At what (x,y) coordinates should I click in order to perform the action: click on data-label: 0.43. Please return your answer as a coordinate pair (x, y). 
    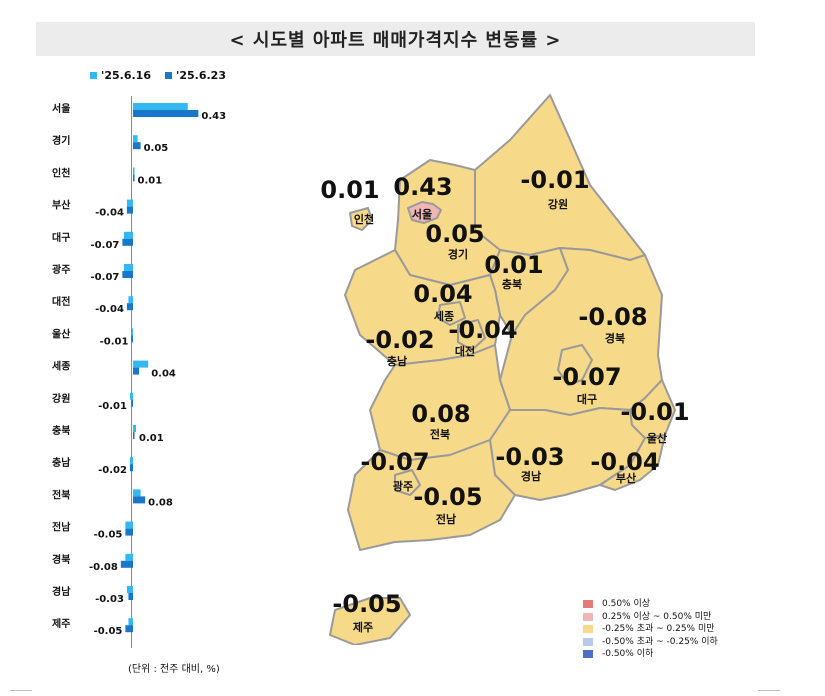
    Looking at the image, I should click on (213, 116).